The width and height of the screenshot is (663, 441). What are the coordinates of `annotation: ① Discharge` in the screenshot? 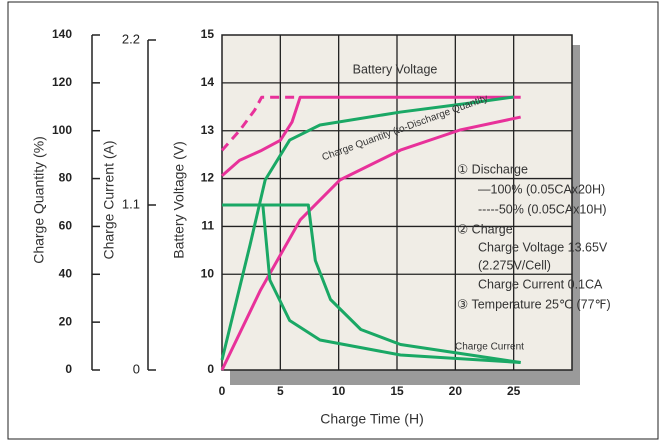 It's located at (492, 169).